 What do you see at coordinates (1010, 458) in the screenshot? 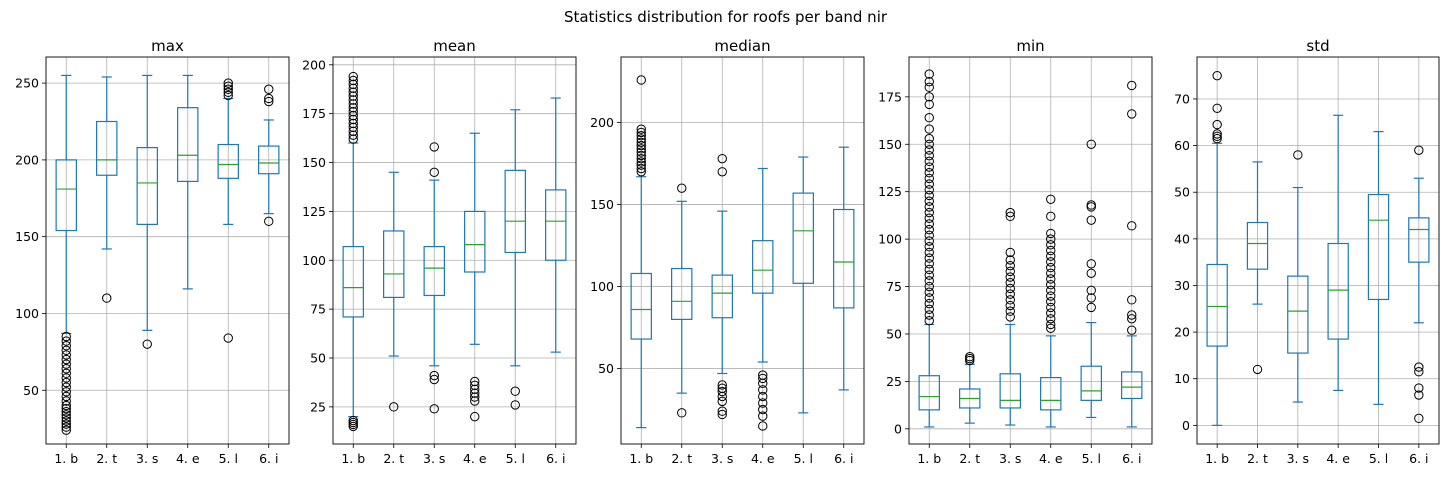
I see `x-tick-label: 3. s` at bounding box center [1010, 458].